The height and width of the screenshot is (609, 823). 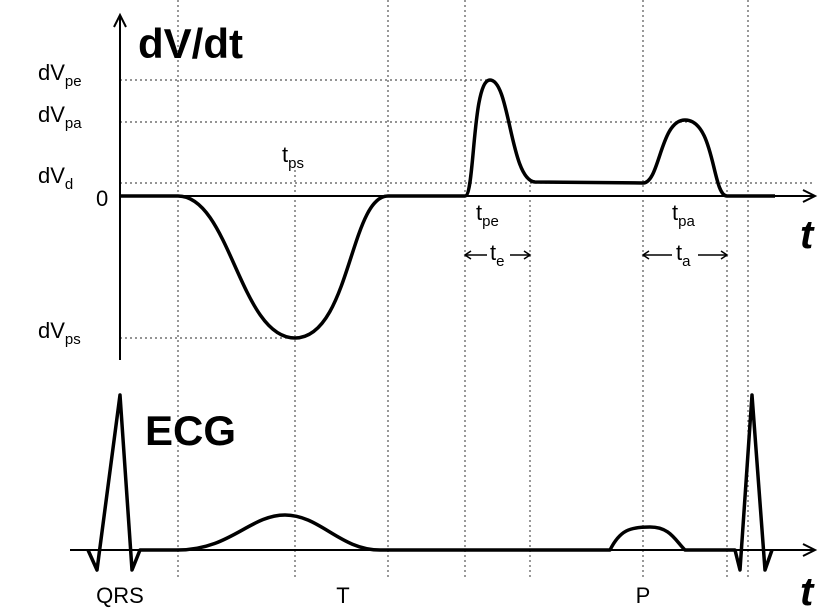 I want to click on y-label: dVpa, so click(x=60, y=117).